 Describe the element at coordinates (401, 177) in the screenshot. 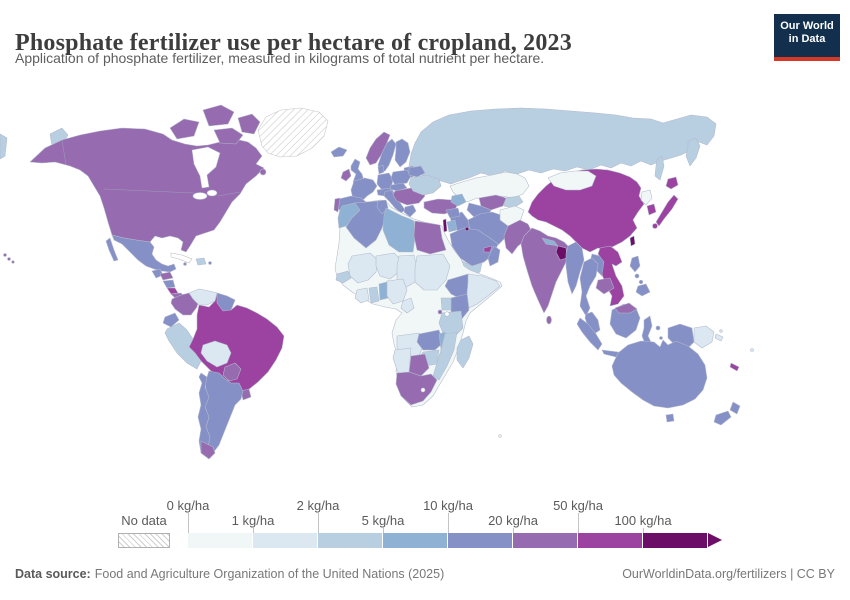

I see `region-poland` at that location.